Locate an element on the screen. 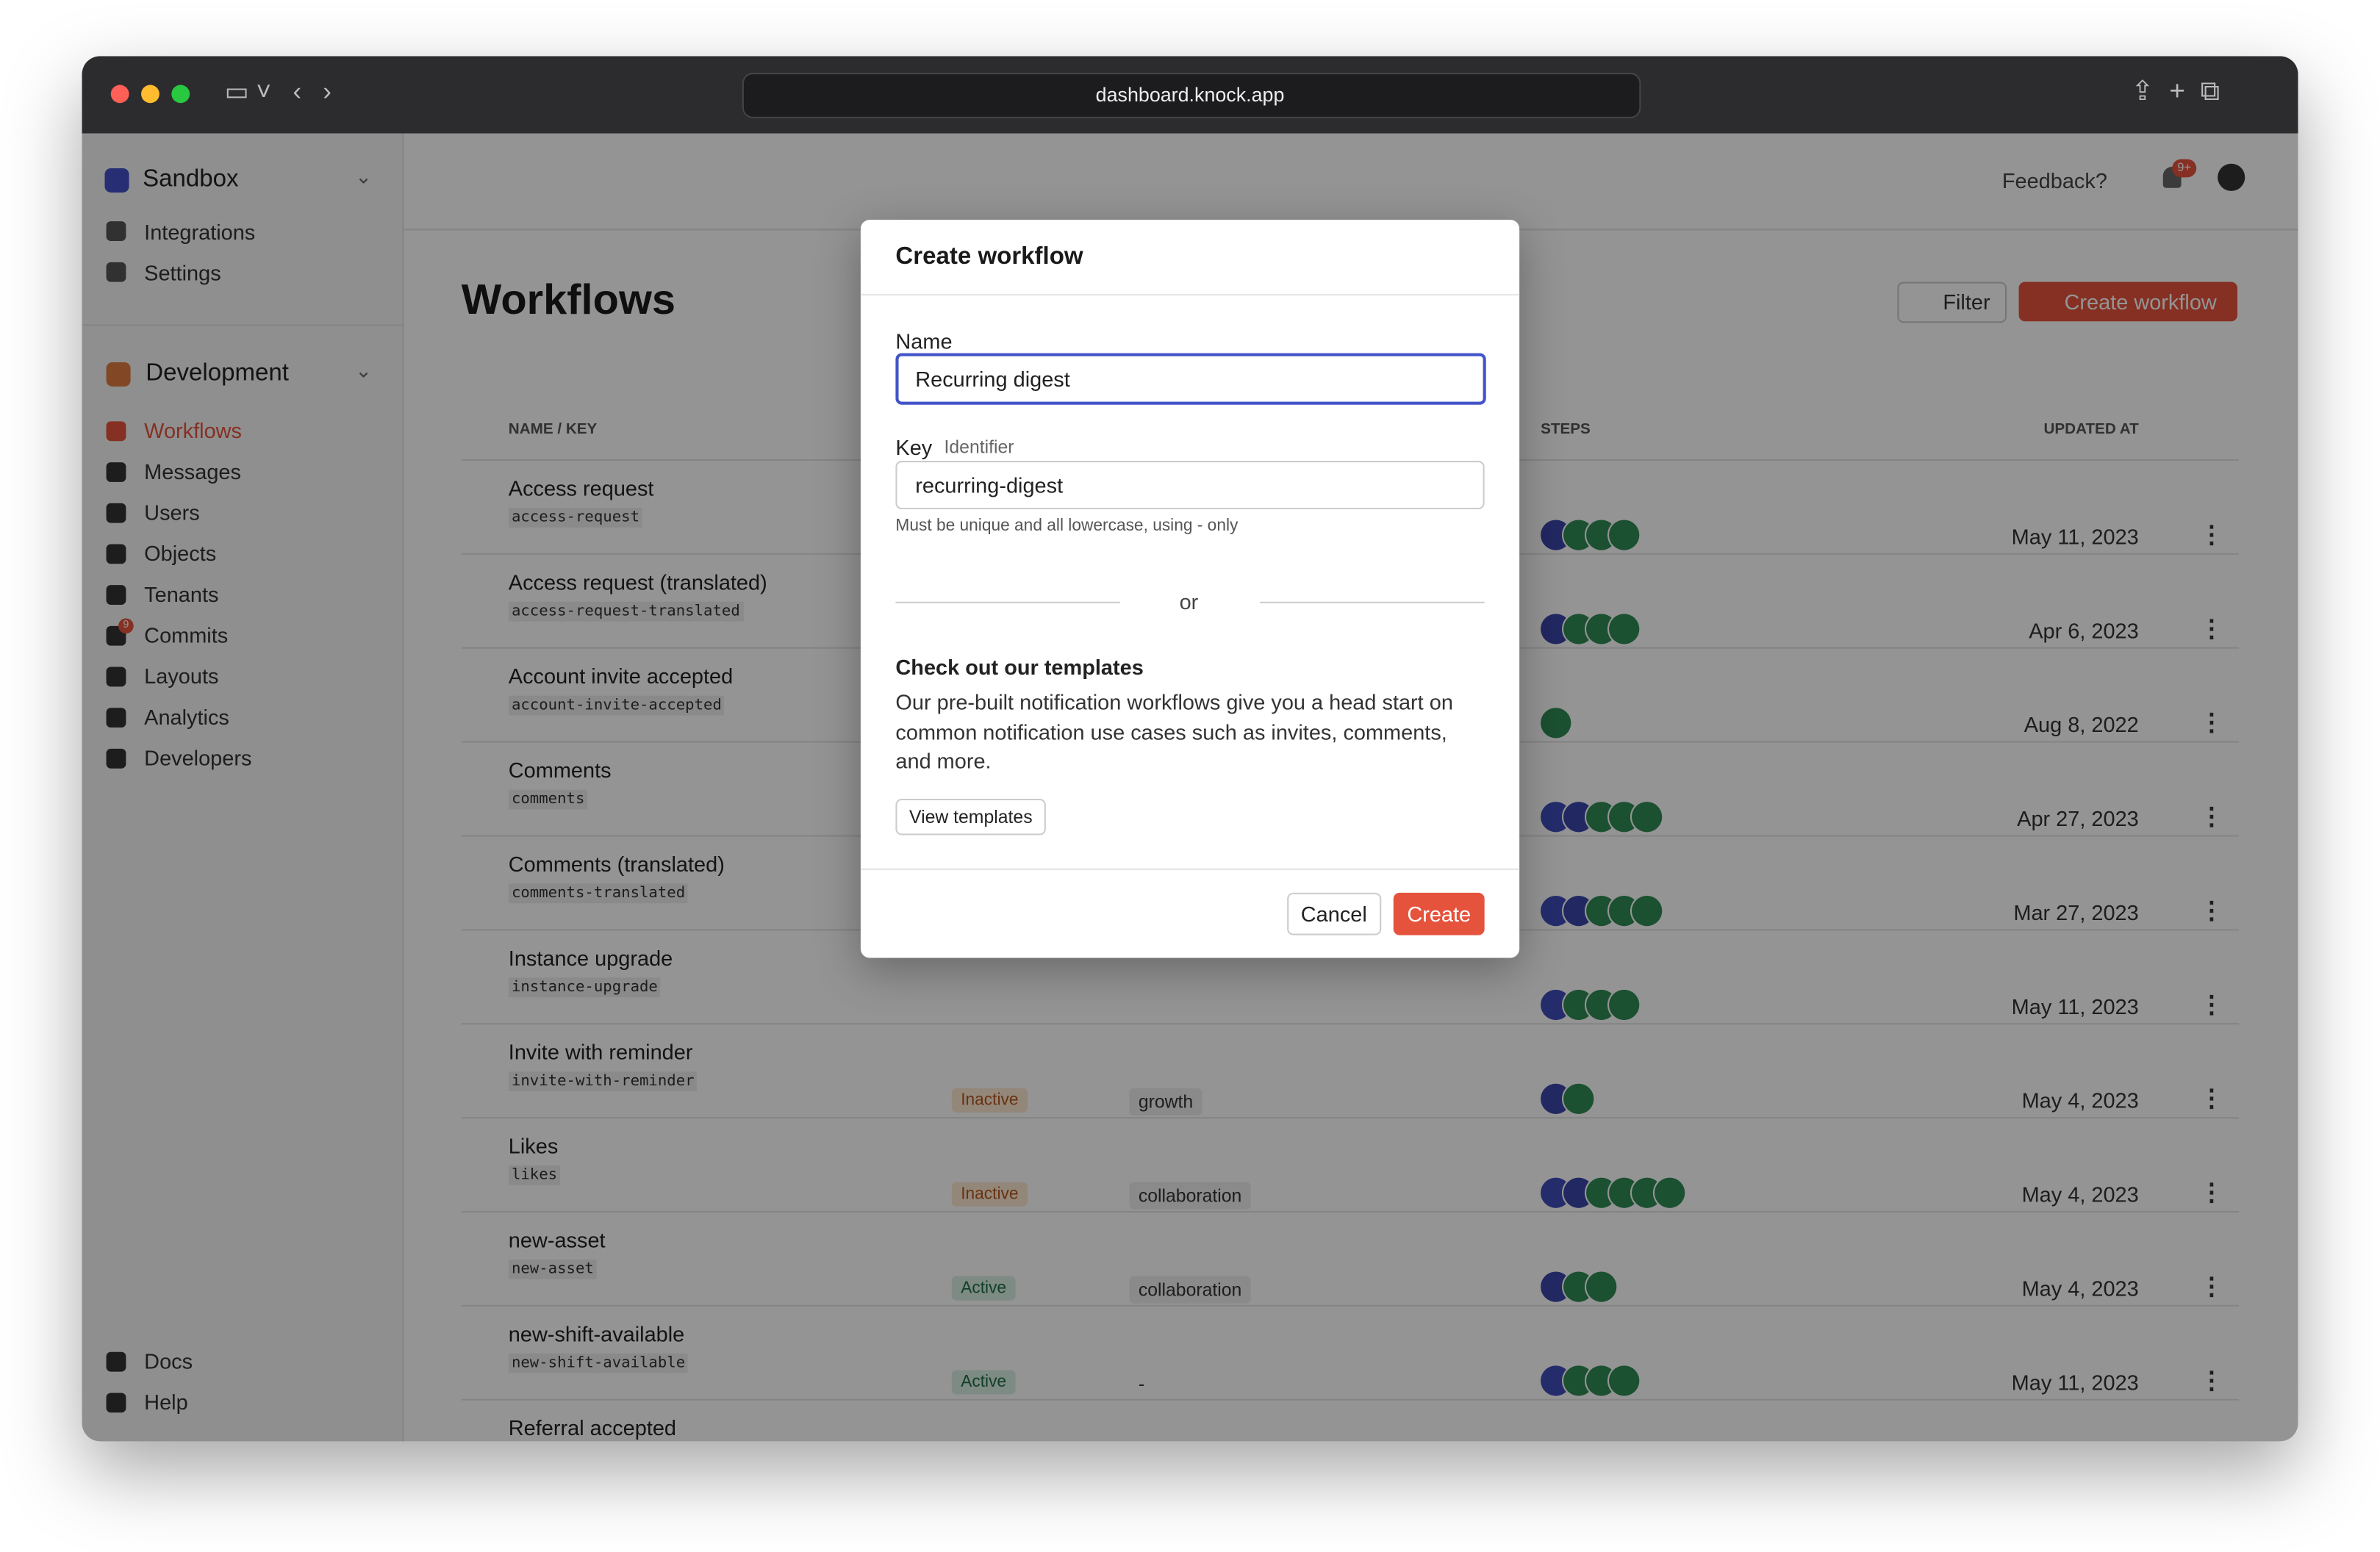  category-tag: - is located at coordinates (1142, 1384).